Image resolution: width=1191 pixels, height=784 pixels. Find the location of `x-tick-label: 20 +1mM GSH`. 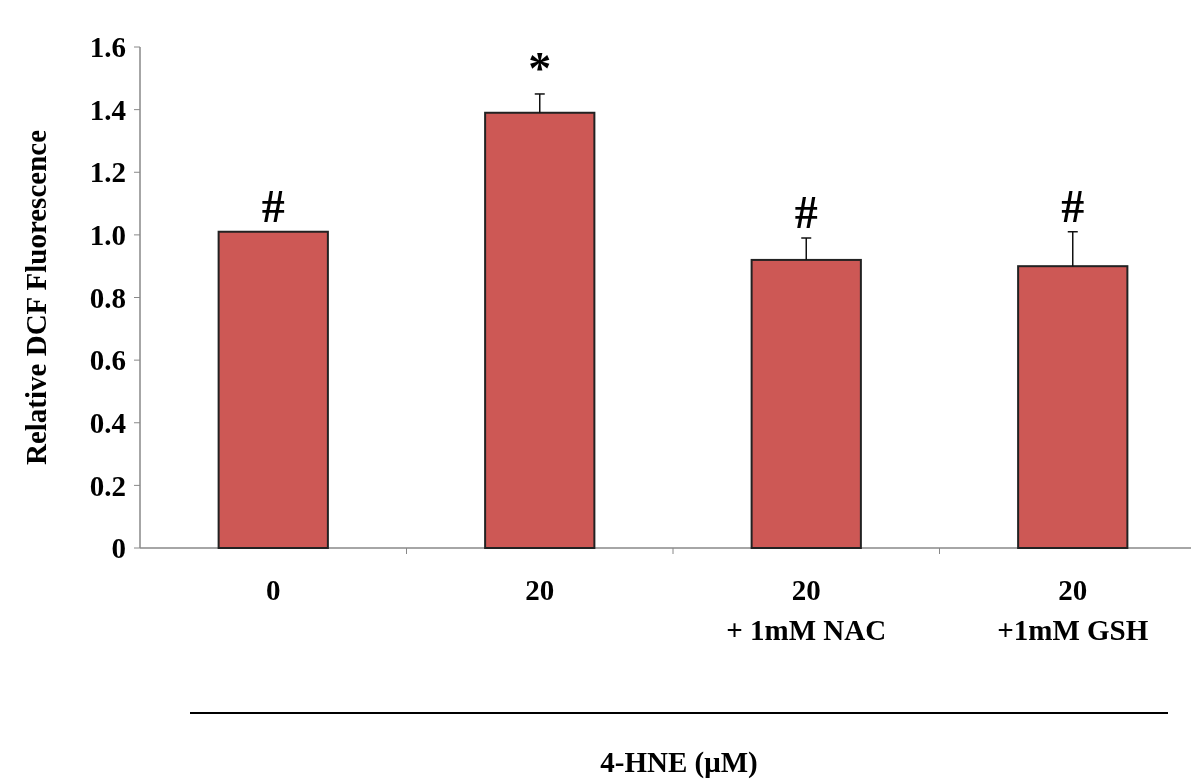

x-tick-label: 20 +1mM GSH is located at coordinates (1073, 610).